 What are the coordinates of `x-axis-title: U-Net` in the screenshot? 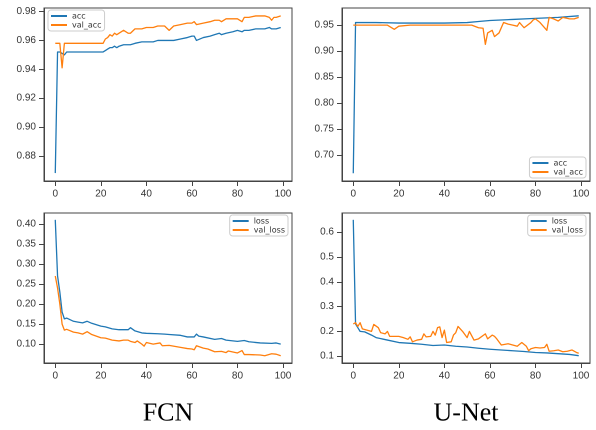 It's located at (467, 412).